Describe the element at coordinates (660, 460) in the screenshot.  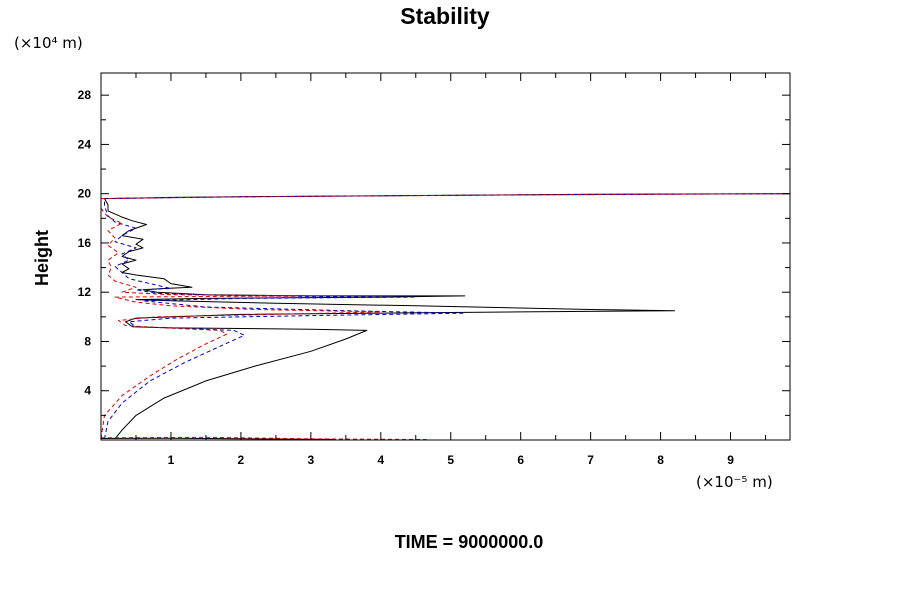
I see `x-tick-label: 8` at that location.